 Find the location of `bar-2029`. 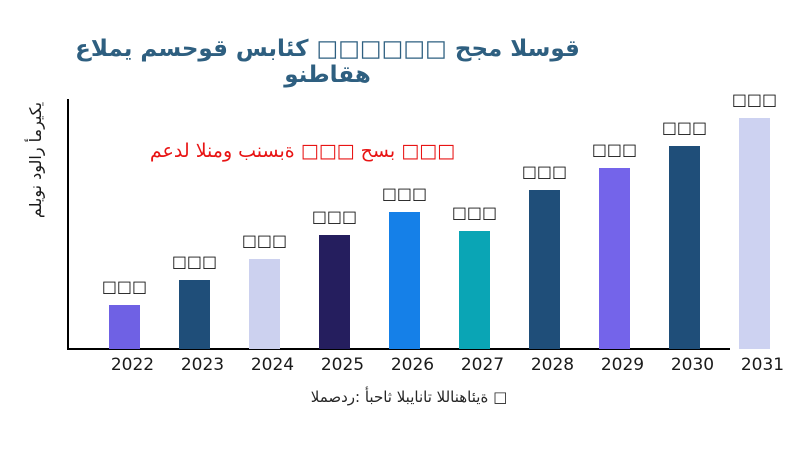

bar-2029 is located at coordinates (614, 258).